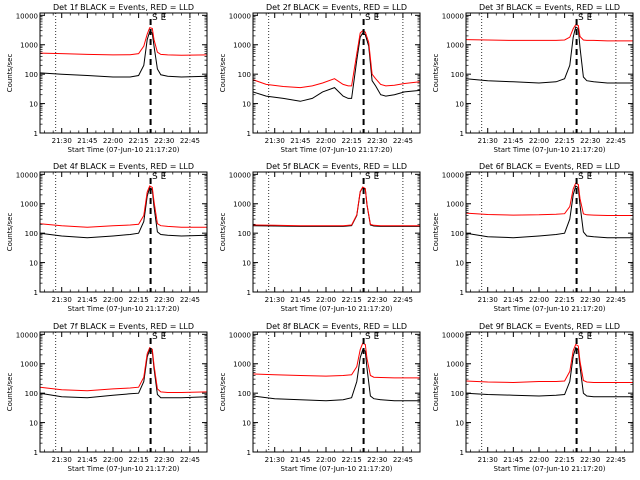  Describe the element at coordinates (549, 166) in the screenshot. I see `panel-title: Det 6f BLACK = Events, RED = LLD` at that location.